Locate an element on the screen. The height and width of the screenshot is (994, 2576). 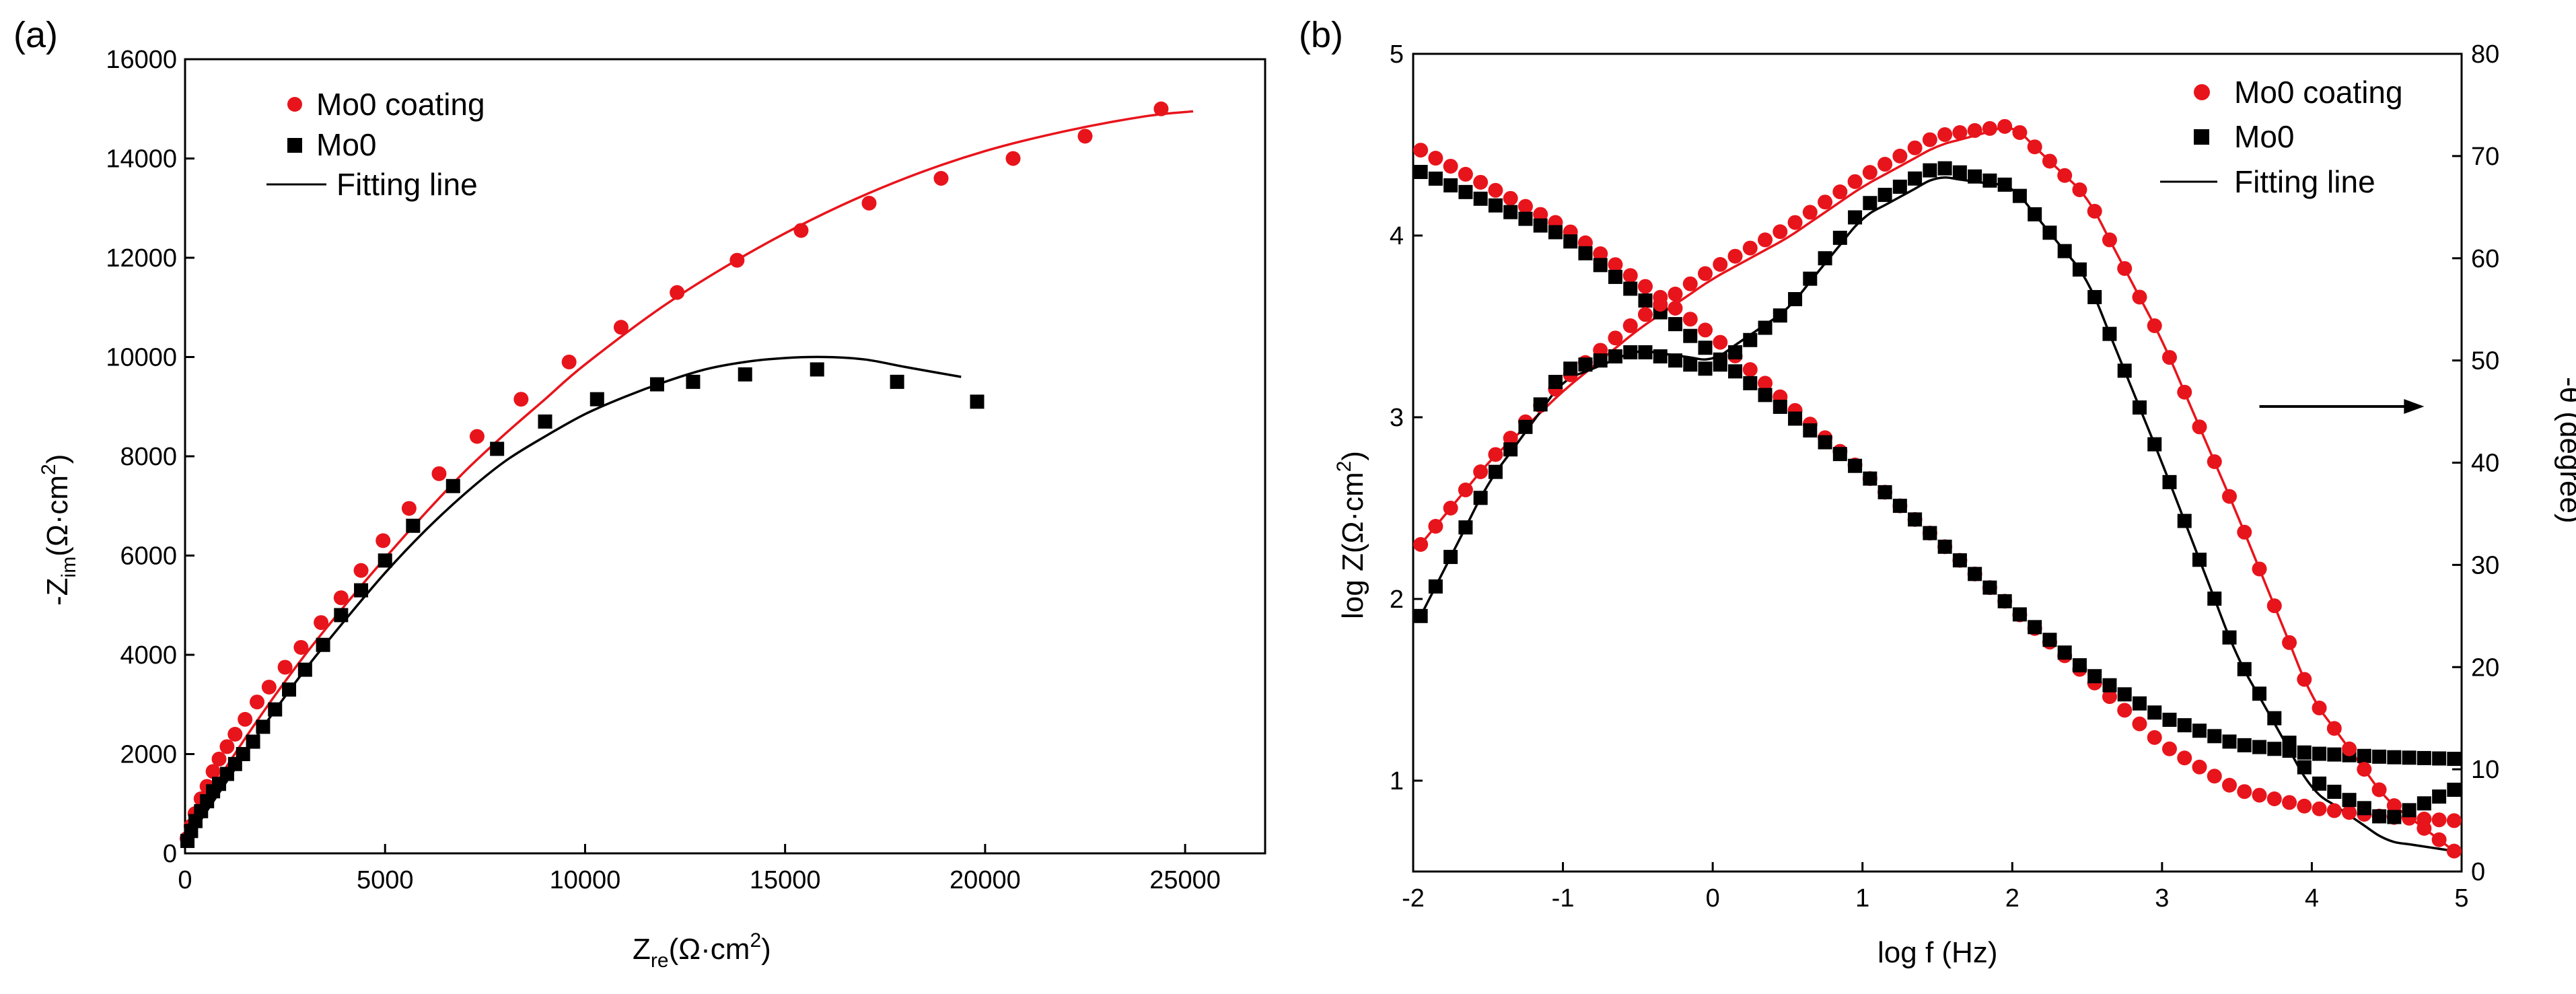
panel-b-left-y-tick-label: 5 is located at coordinates (1397, 54).